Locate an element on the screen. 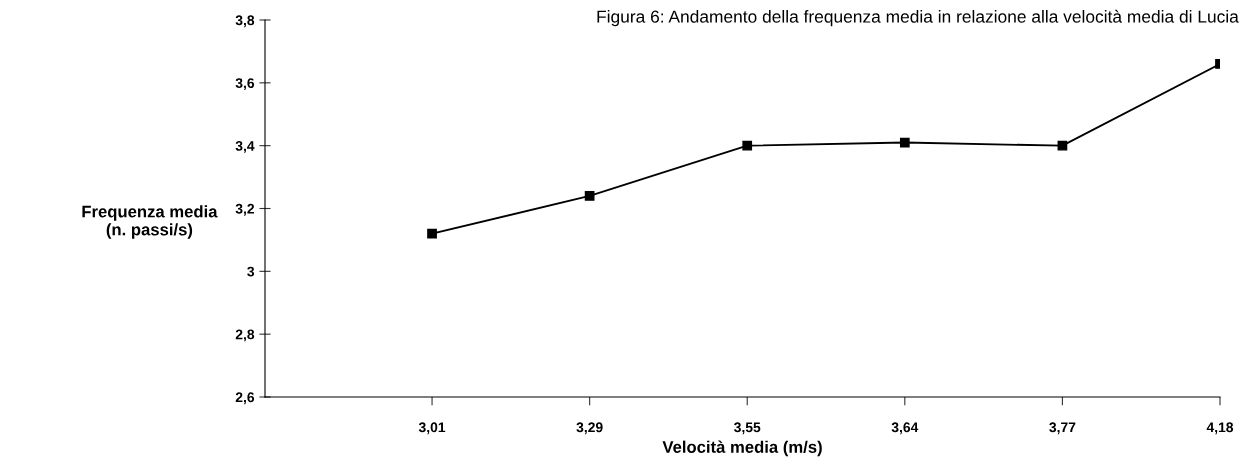  x-axis-title: Velocità media (m/s) is located at coordinates (742, 448).